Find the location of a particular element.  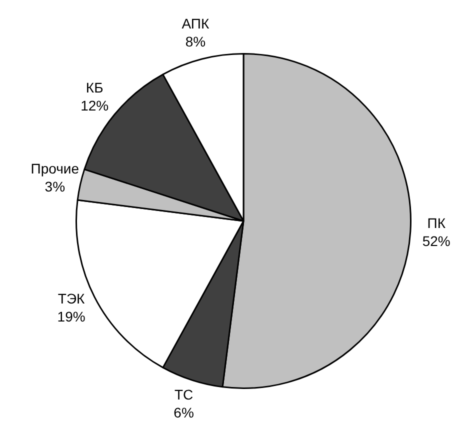

data-label: 6% is located at coordinates (184, 412).